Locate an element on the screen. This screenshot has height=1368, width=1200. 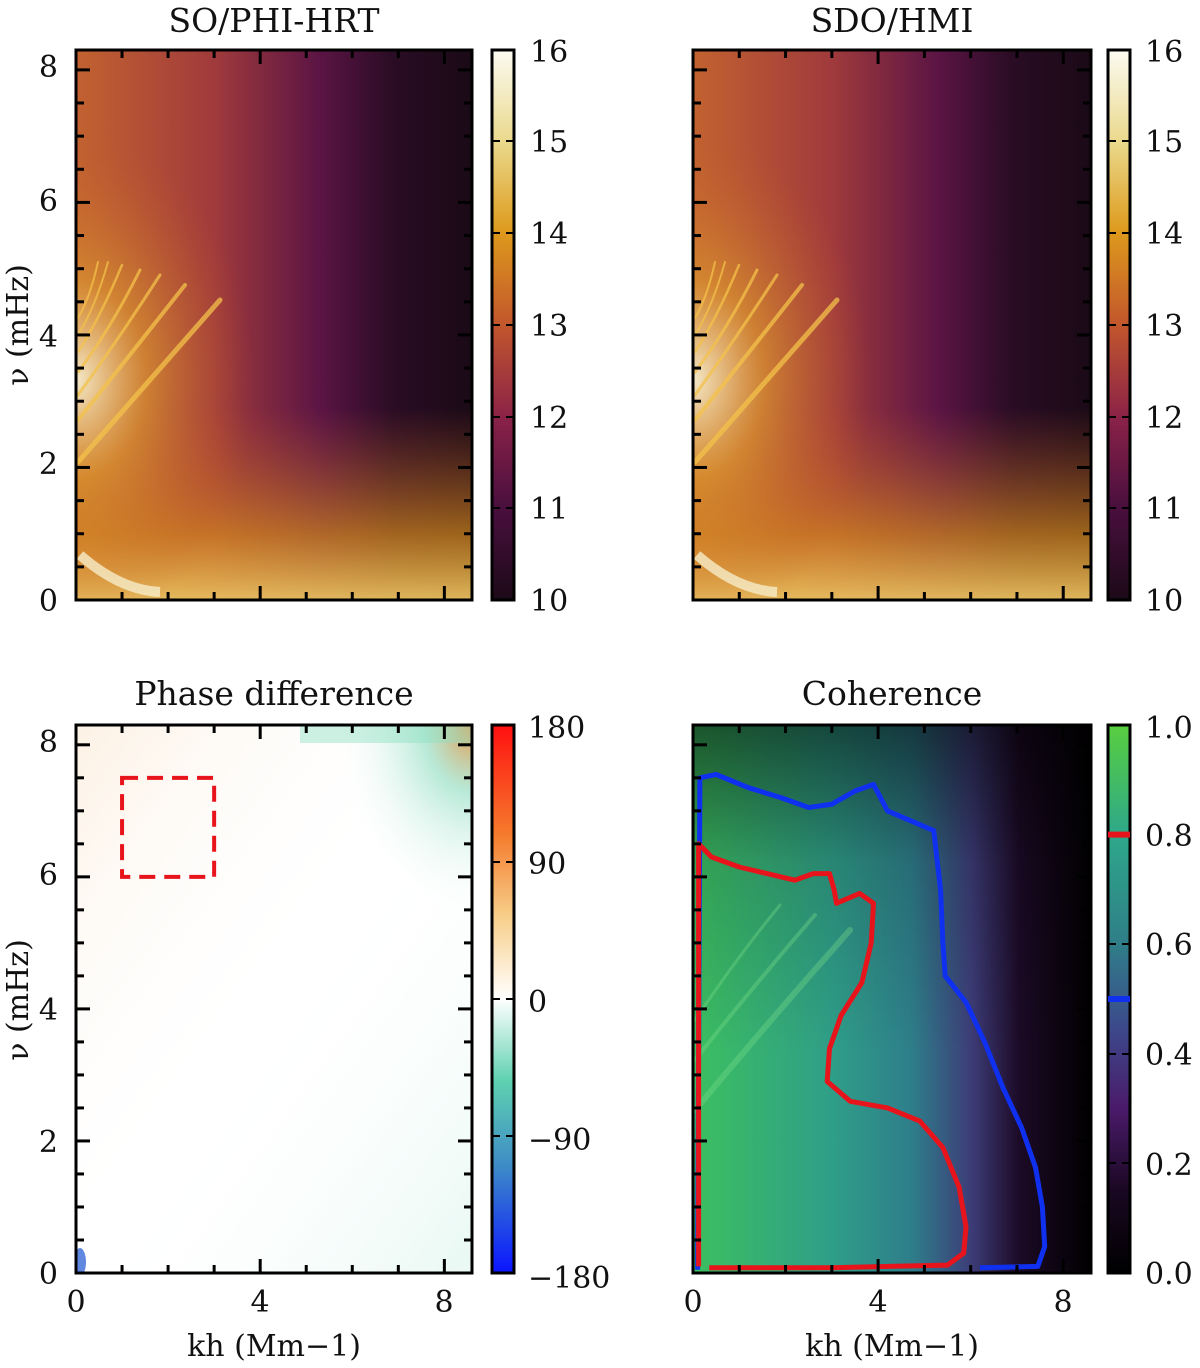
ytick-label-phase-6: 6 is located at coordinates (48, 875).